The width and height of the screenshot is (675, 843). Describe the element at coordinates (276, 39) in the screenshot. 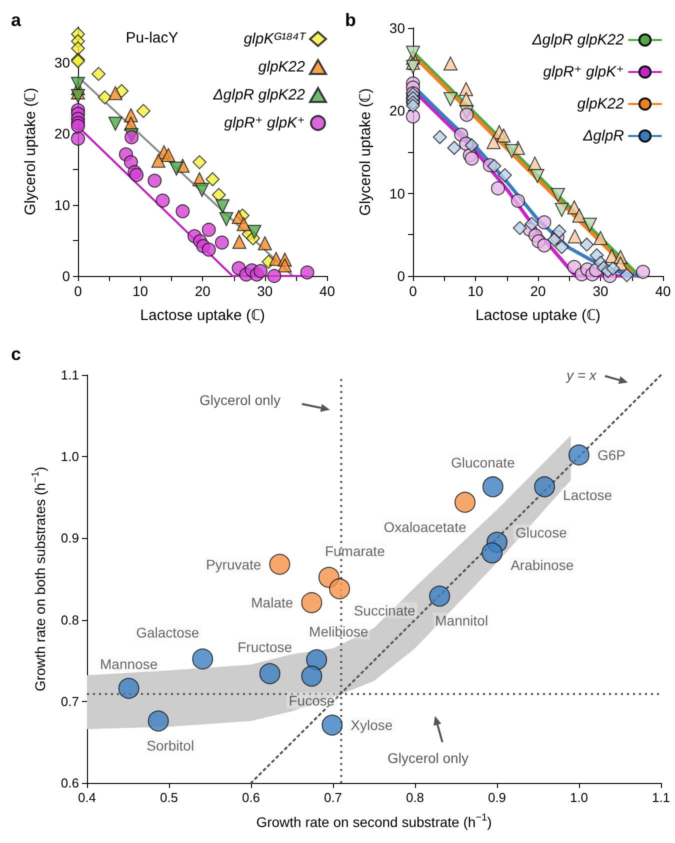

I see `legend-label: glpKᴳ¹⁸⁴ᵀ` at that location.